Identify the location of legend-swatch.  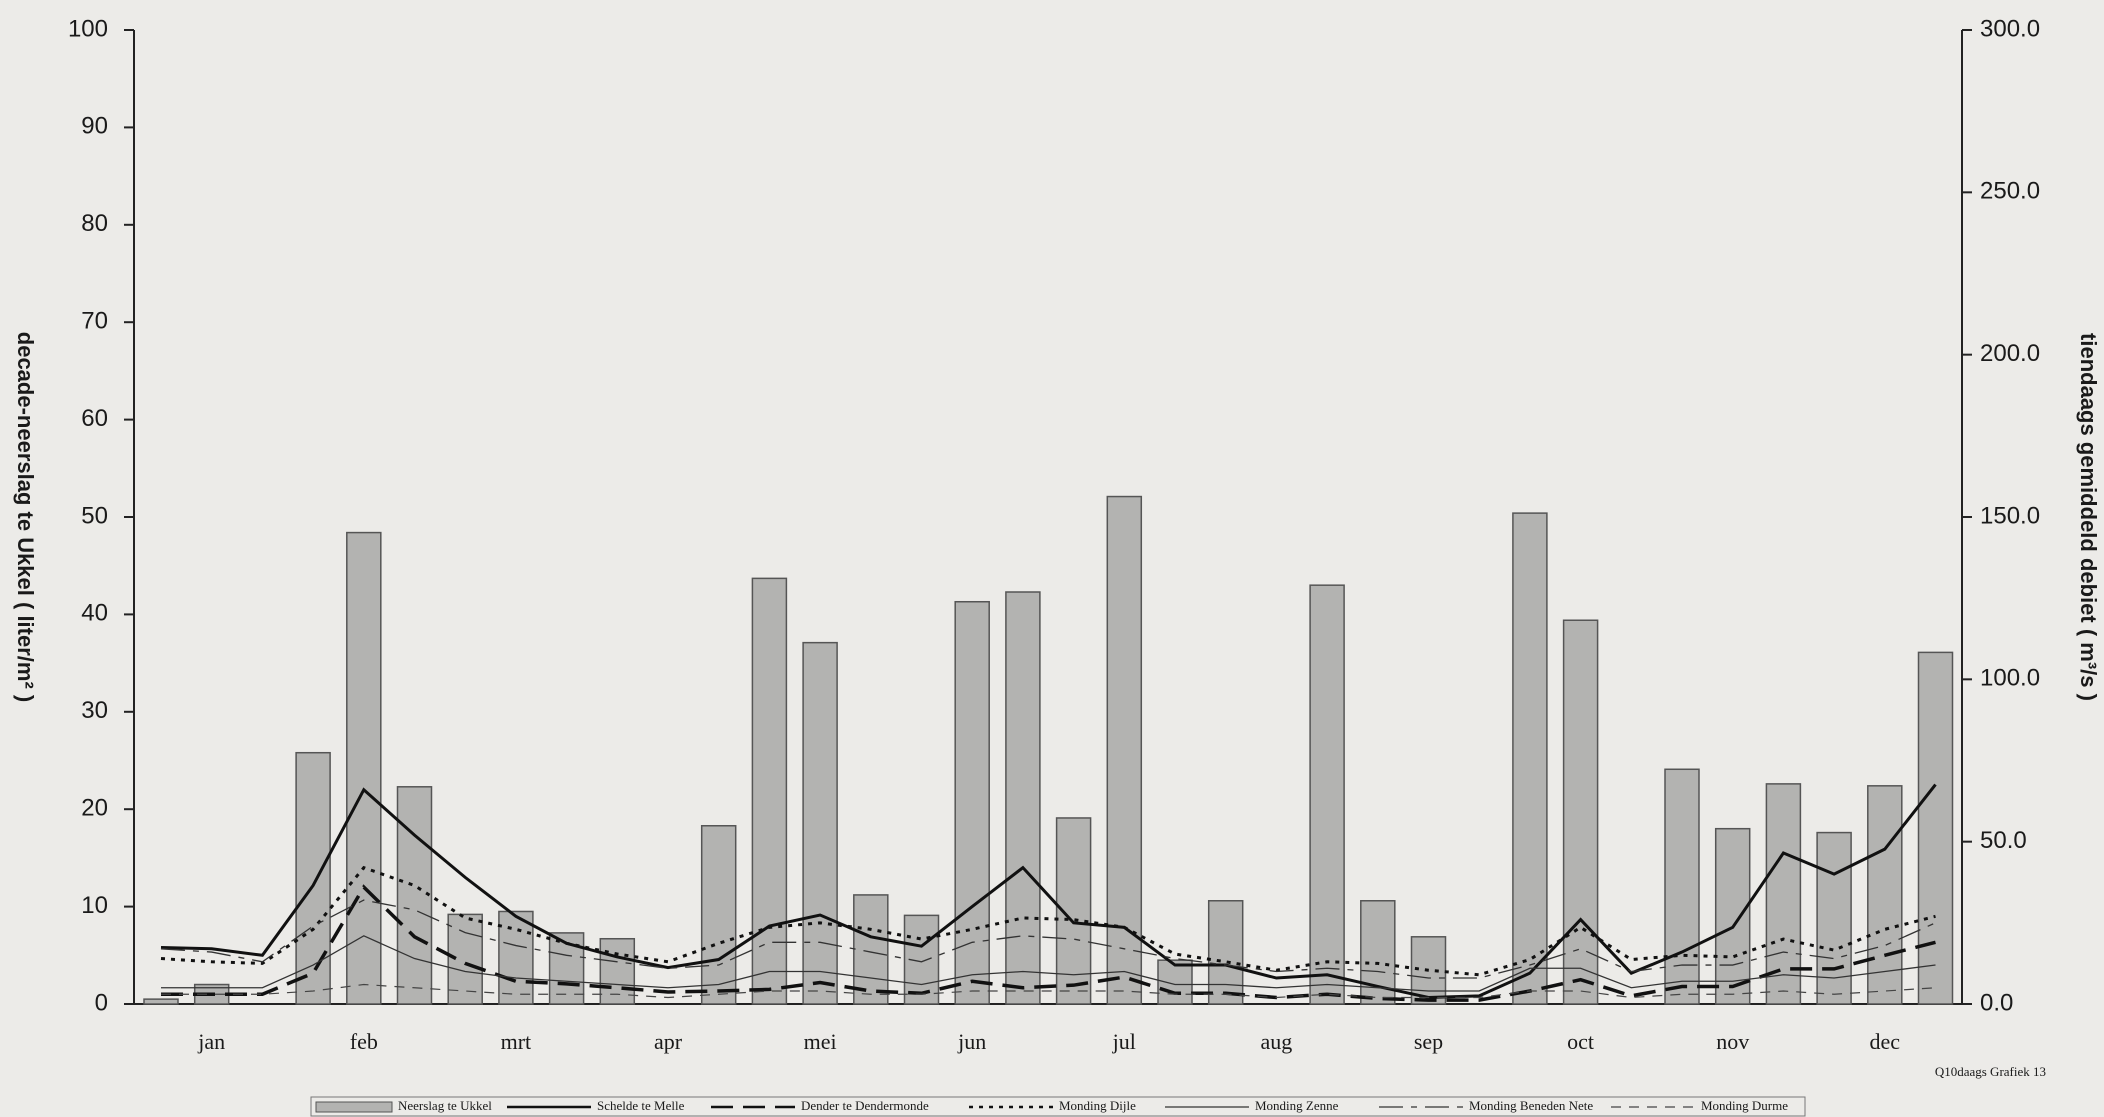
(354, 1107).